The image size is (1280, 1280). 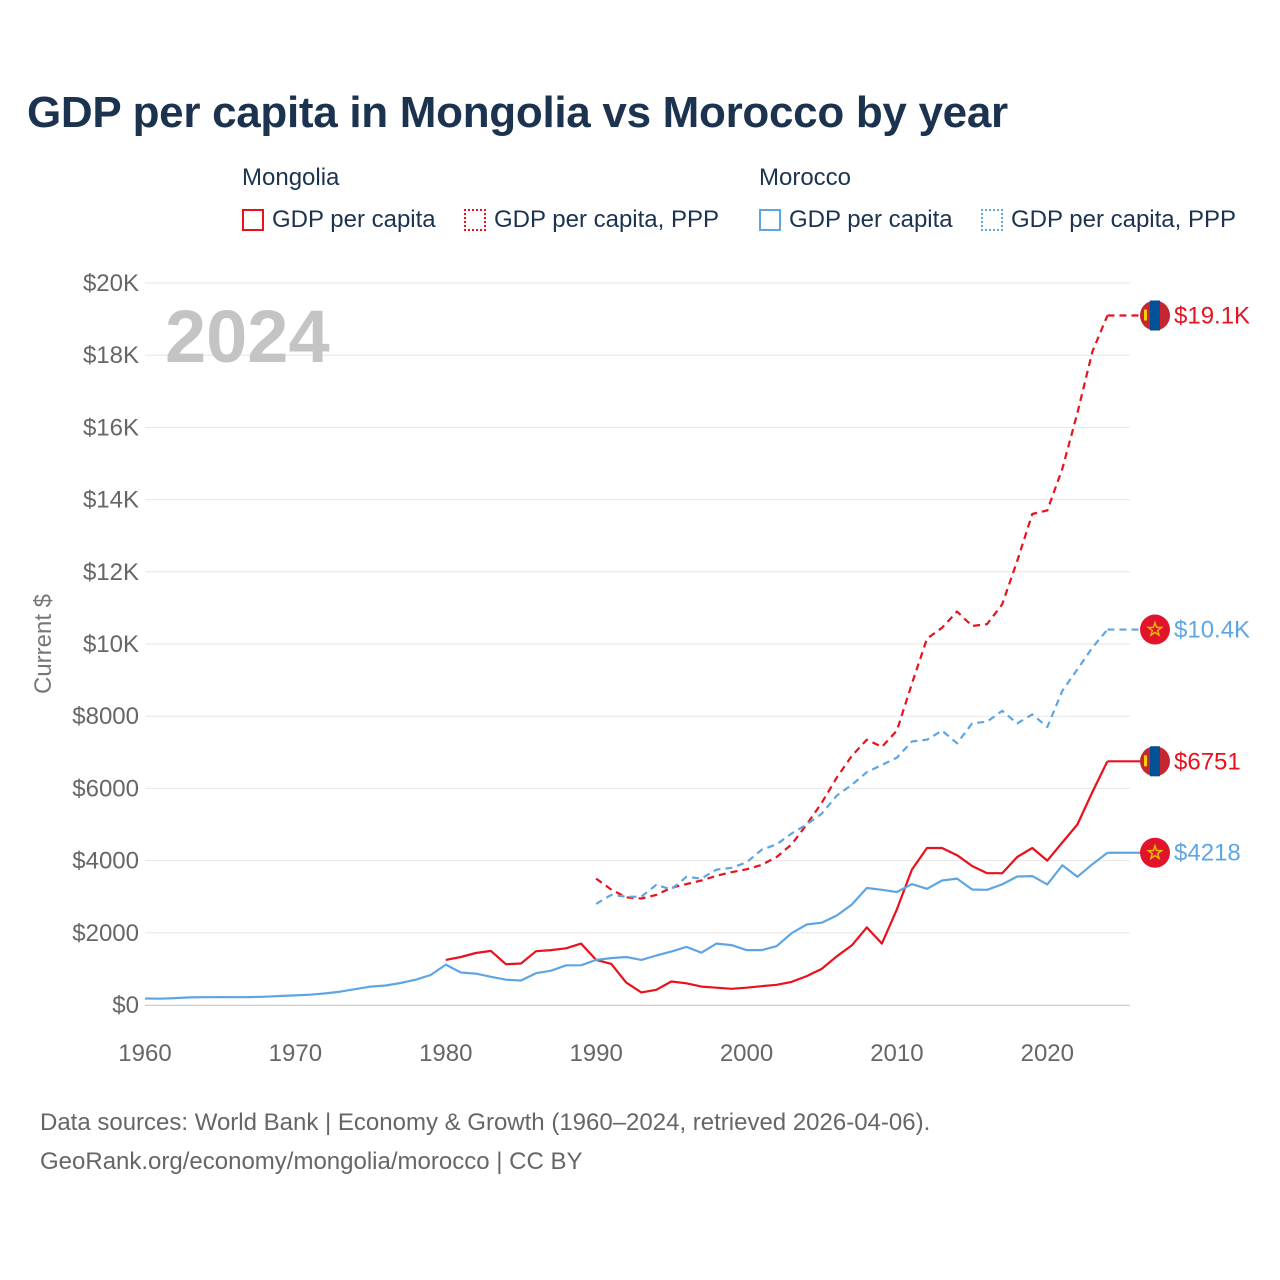 What do you see at coordinates (105, 716) in the screenshot?
I see `y-tick-label: $8000` at bounding box center [105, 716].